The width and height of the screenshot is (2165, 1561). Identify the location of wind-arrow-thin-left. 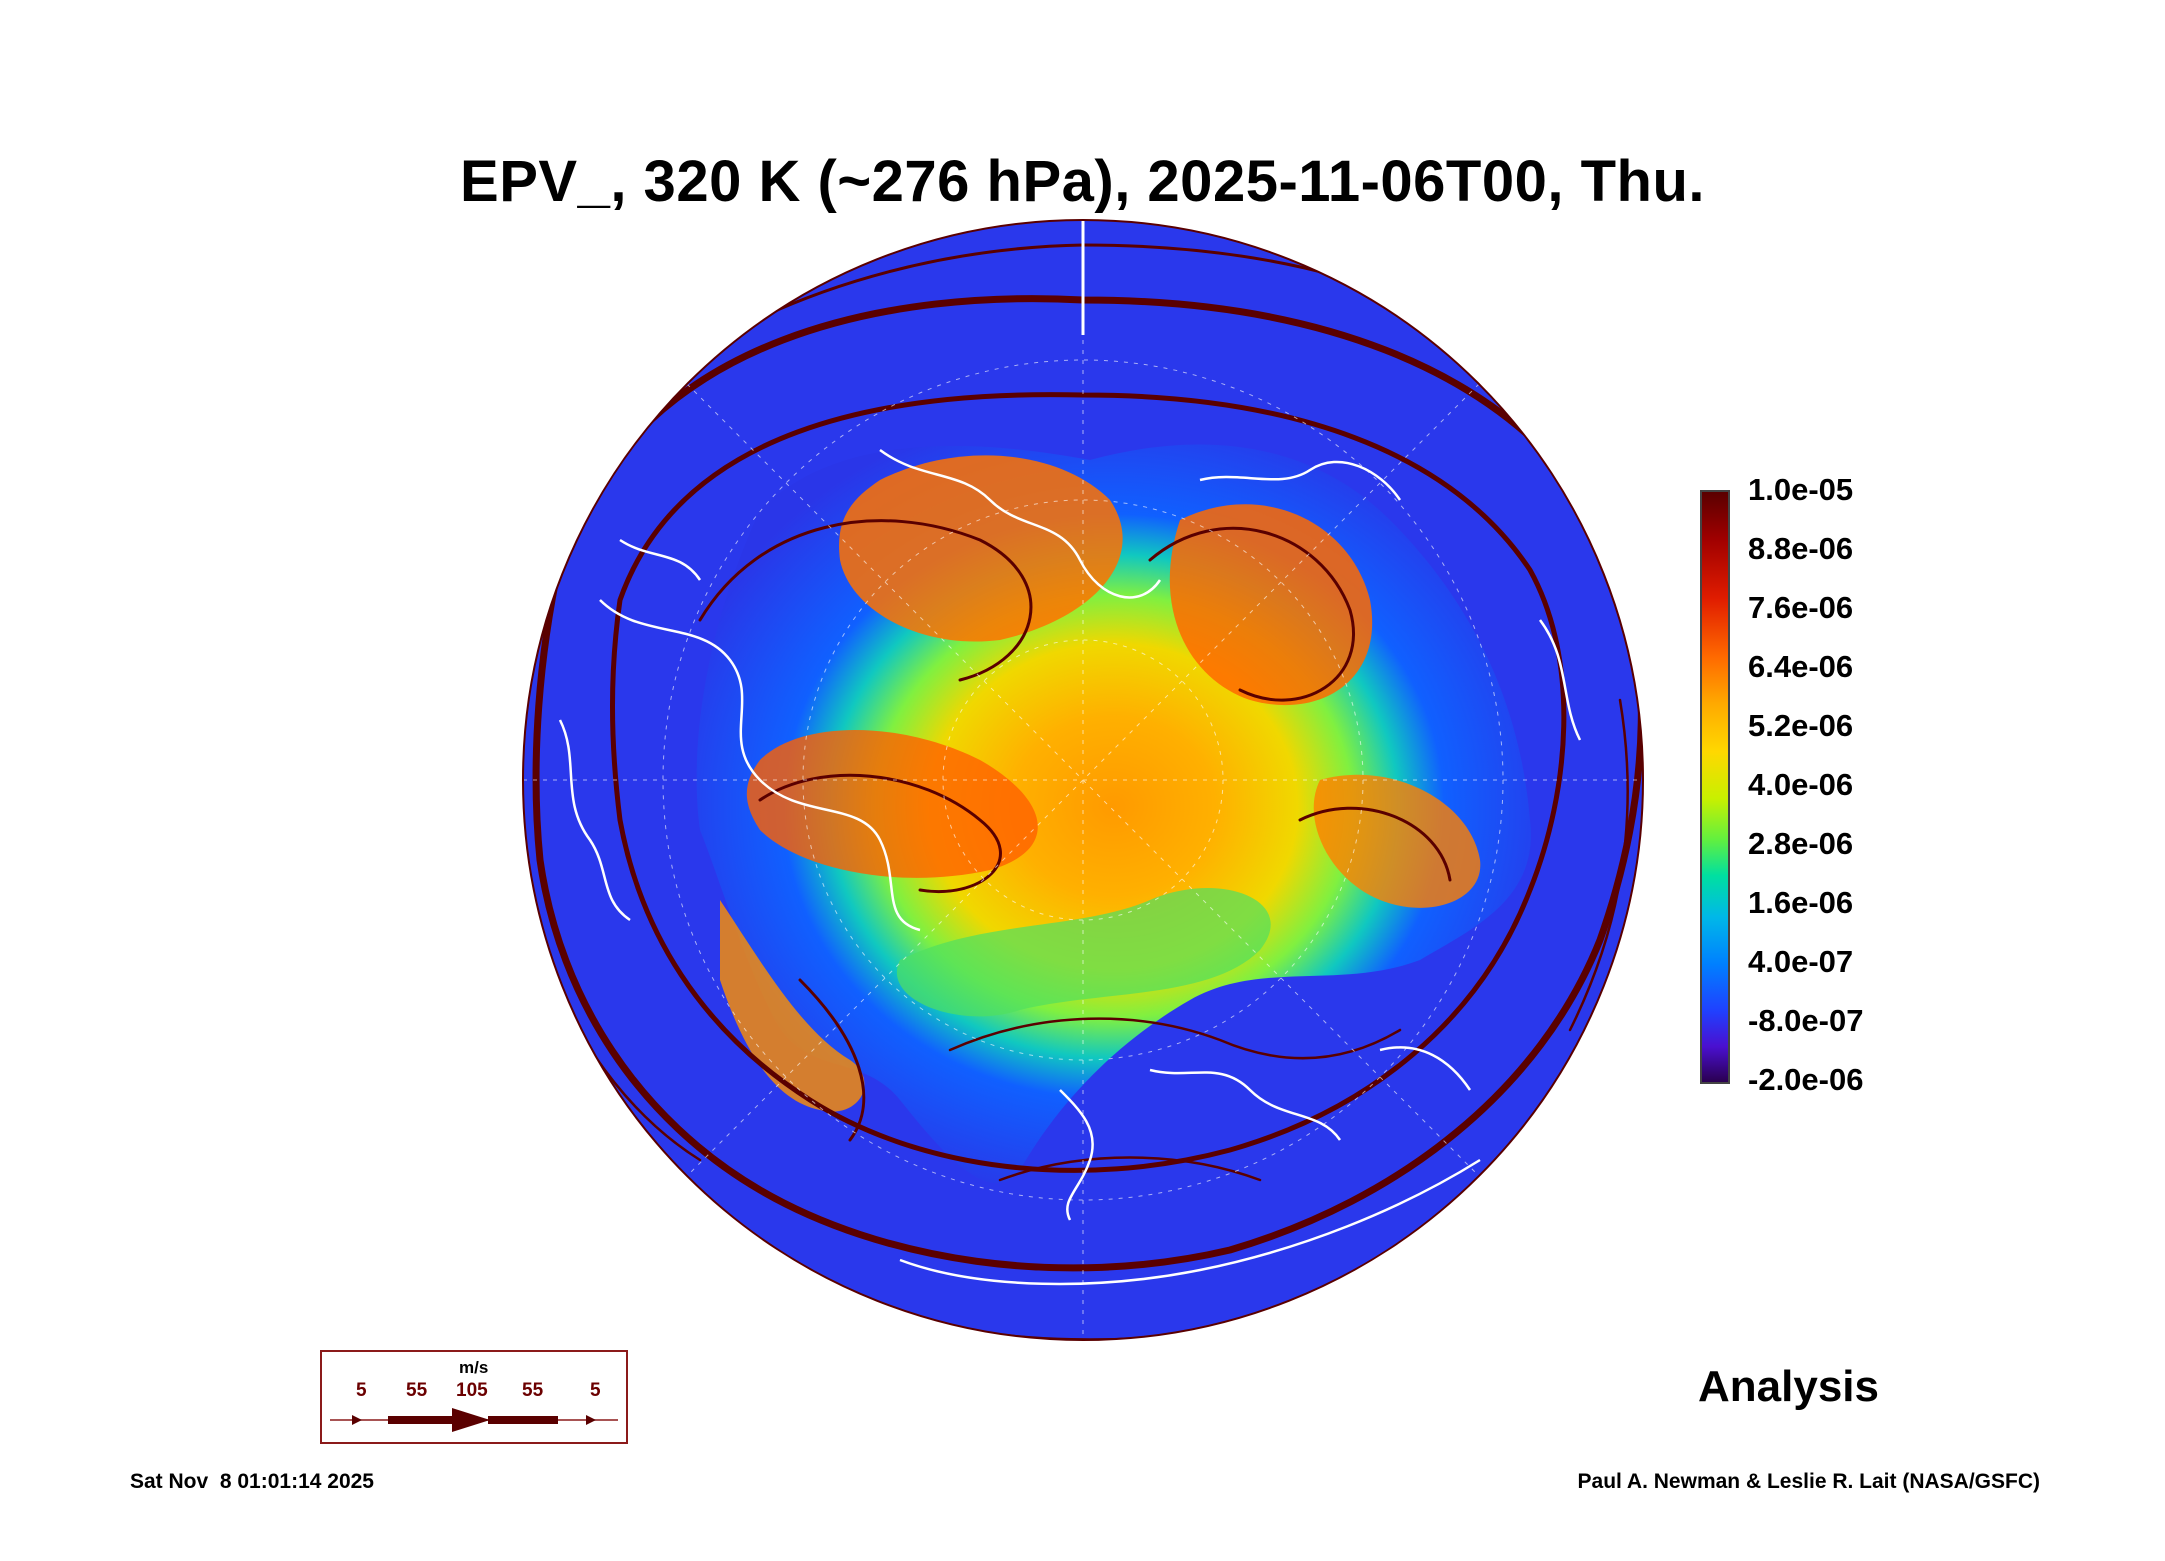
(357, 1420).